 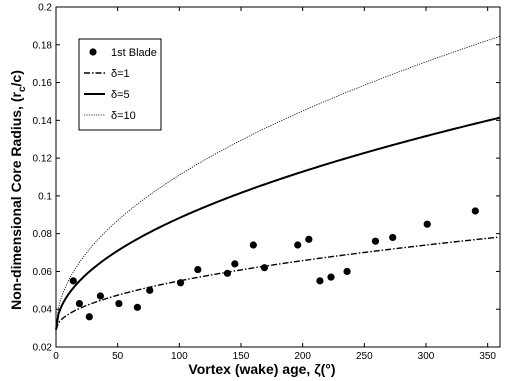 What do you see at coordinates (16, 201) in the screenshot?
I see `y-axis-label-main: Non-dimensional Core Radius, (r` at bounding box center [16, 201].